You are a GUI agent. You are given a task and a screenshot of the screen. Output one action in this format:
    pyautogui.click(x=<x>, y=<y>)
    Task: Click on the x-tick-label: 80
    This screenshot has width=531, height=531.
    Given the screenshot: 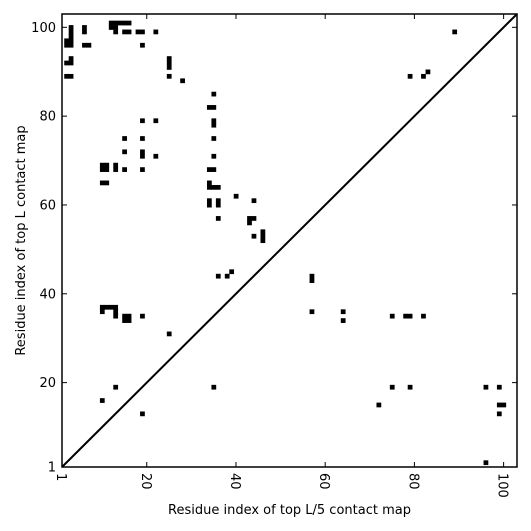 What is the action you would take?
    pyautogui.click(x=412, y=481)
    